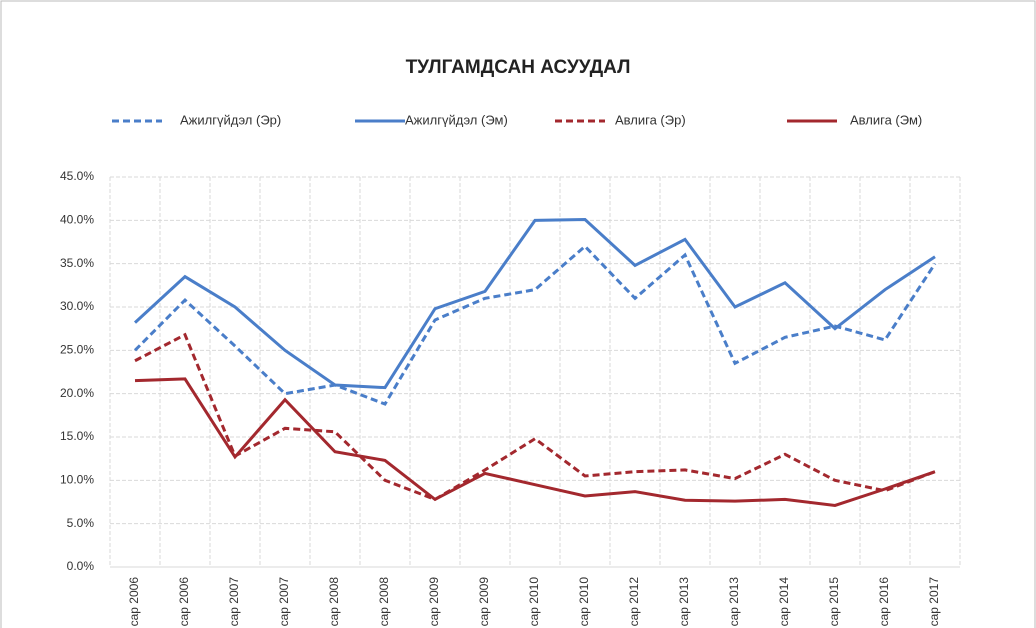 This screenshot has width=1036, height=628. What do you see at coordinates (684, 602) in the screenshot?
I see `x-tick-label: 3 сар 2013` at bounding box center [684, 602].